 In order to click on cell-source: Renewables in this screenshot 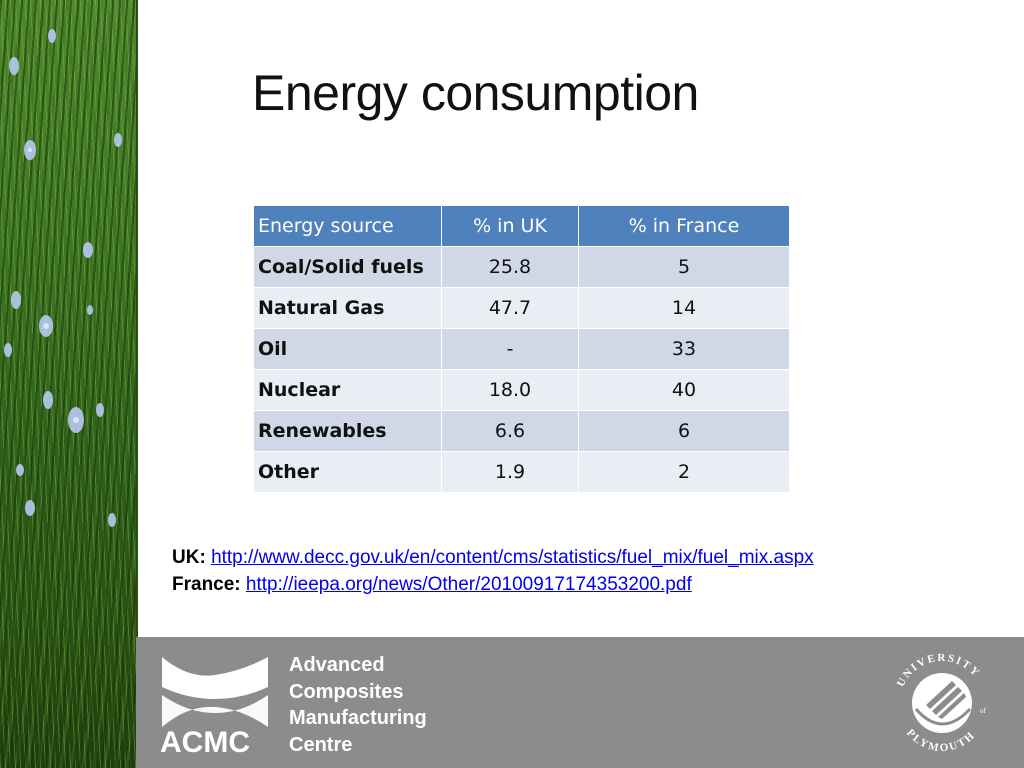, I will do `click(348, 431)`.